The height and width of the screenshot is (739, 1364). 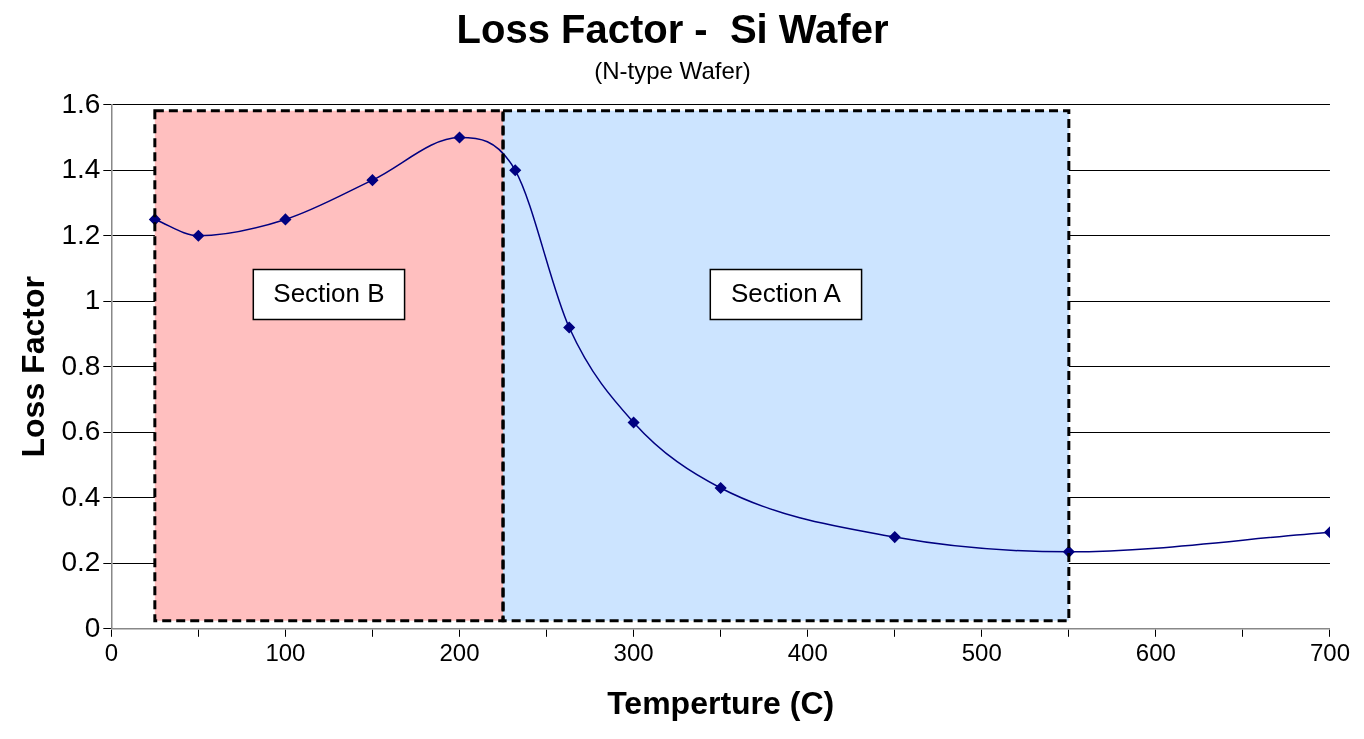 I want to click on y-tick-label: 1.2, so click(x=81, y=234).